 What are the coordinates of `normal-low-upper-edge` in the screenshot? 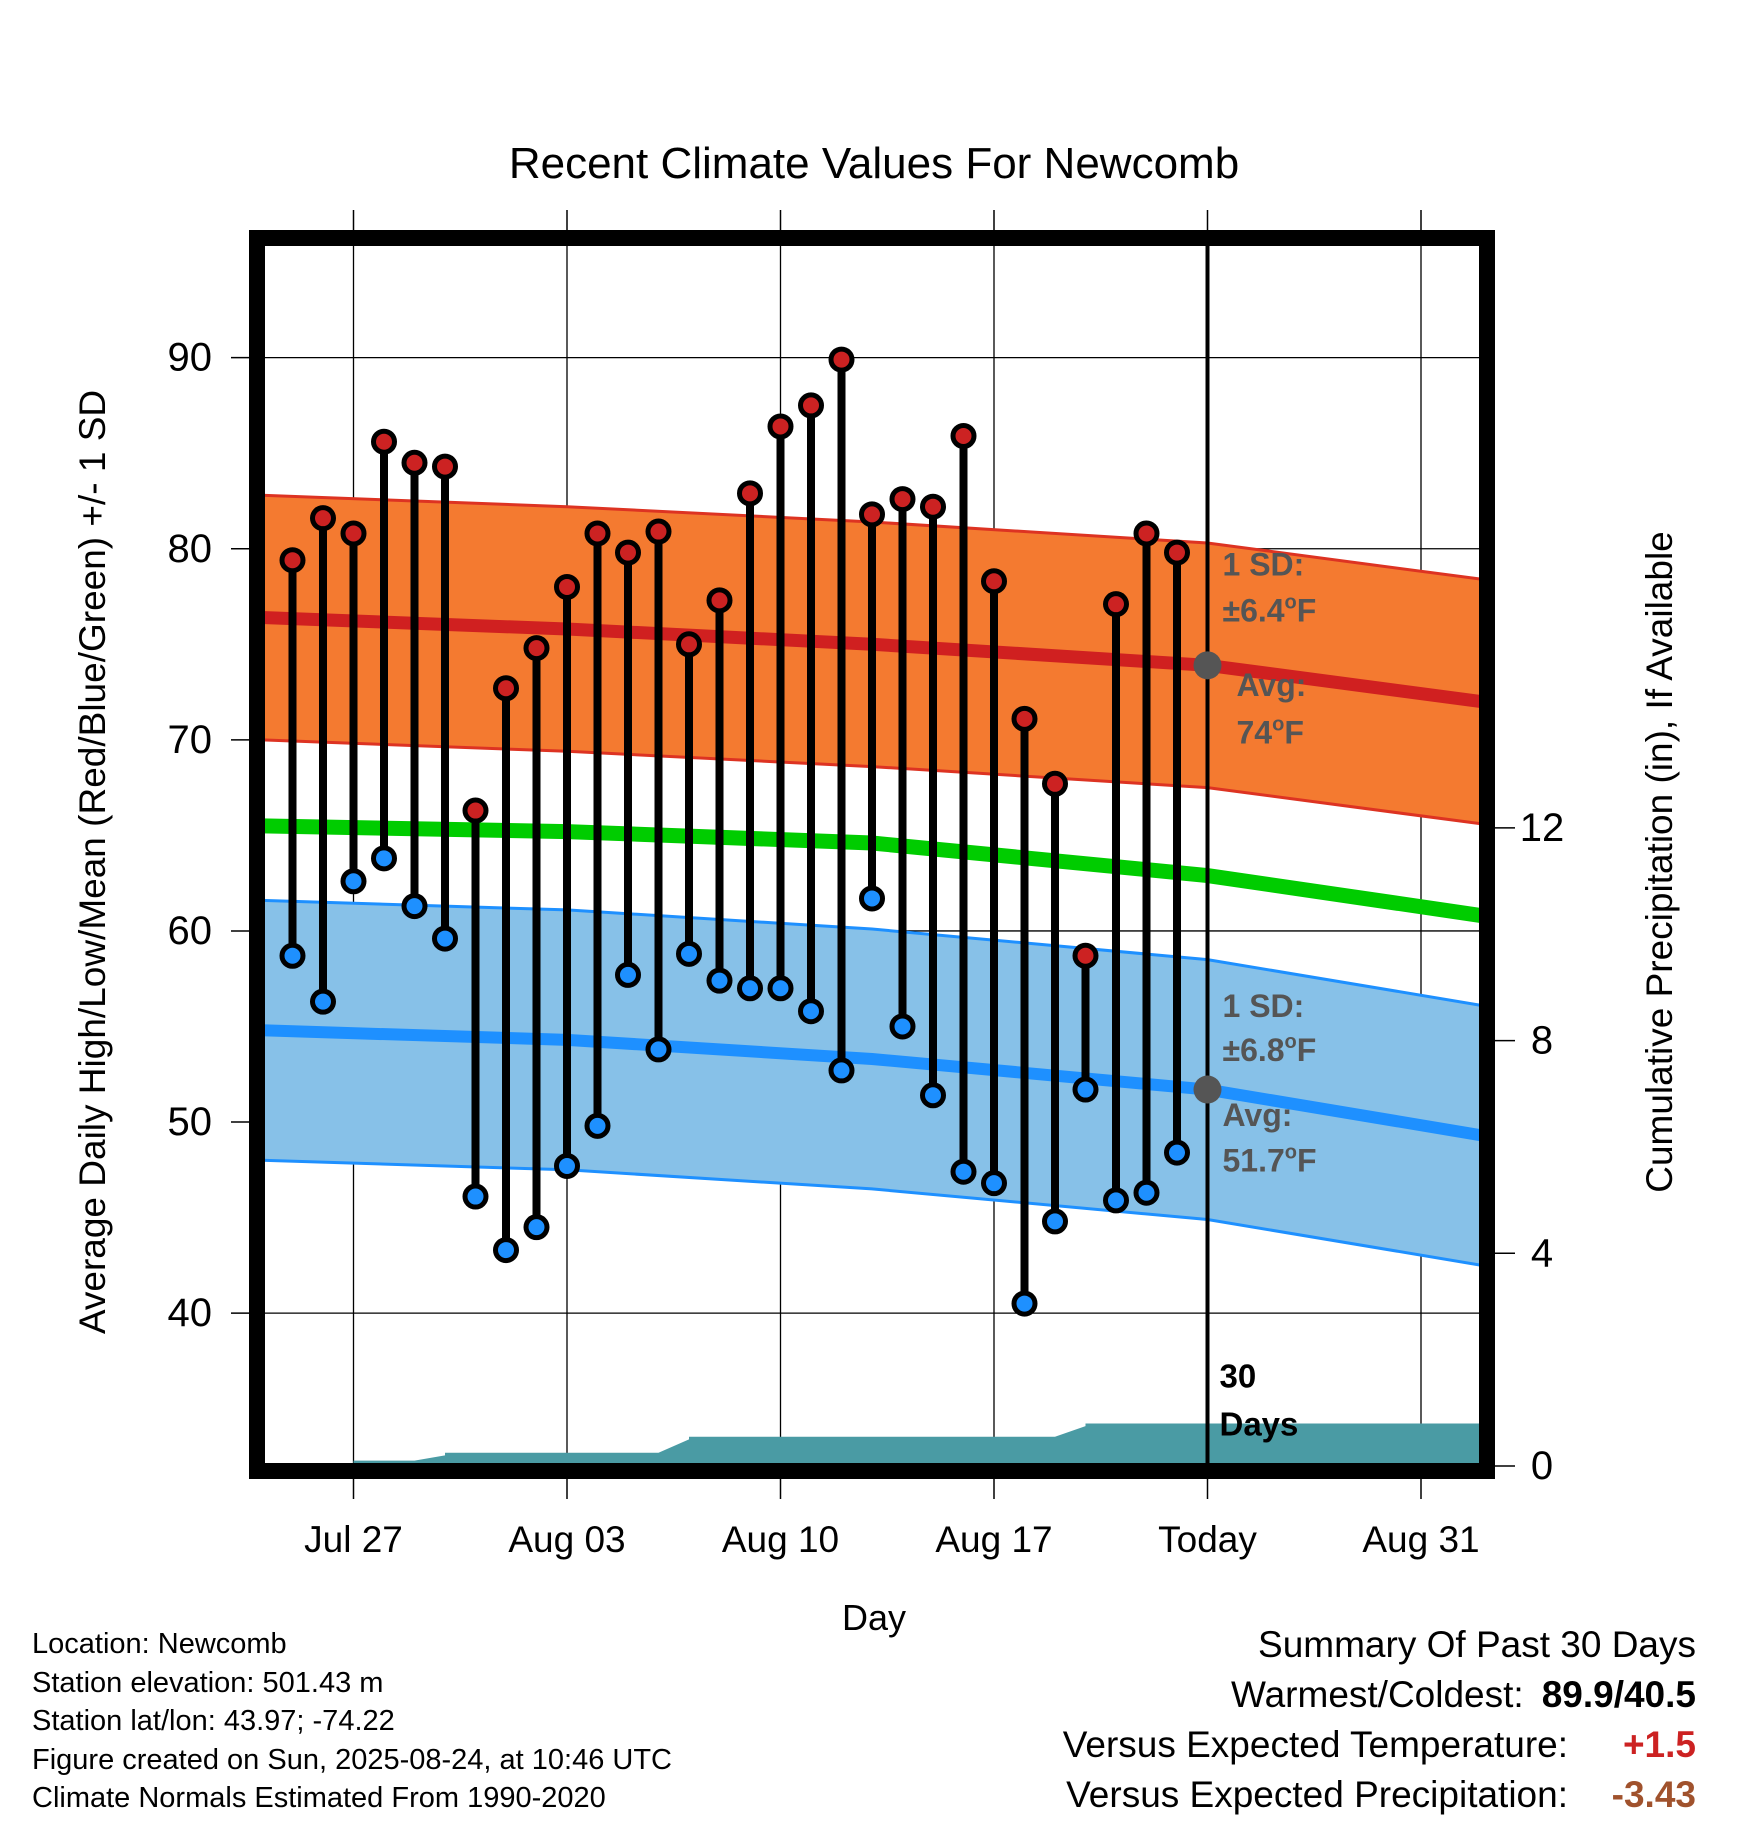 It's located at (872, 952).